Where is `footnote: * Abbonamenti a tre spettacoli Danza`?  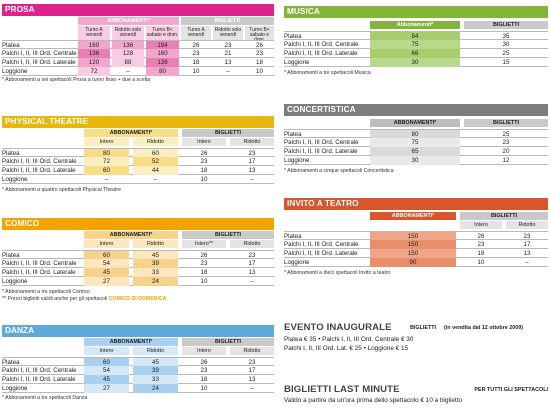 footnote: * Abbonamenti a tre spettacoli Danza is located at coordinates (45, 398).